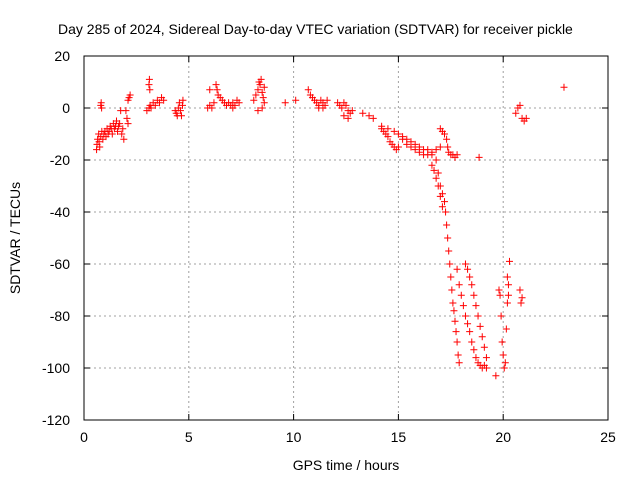 This screenshot has height=480, width=640. Describe the element at coordinates (294, 437) in the screenshot. I see `x-tick-label: 10` at that location.